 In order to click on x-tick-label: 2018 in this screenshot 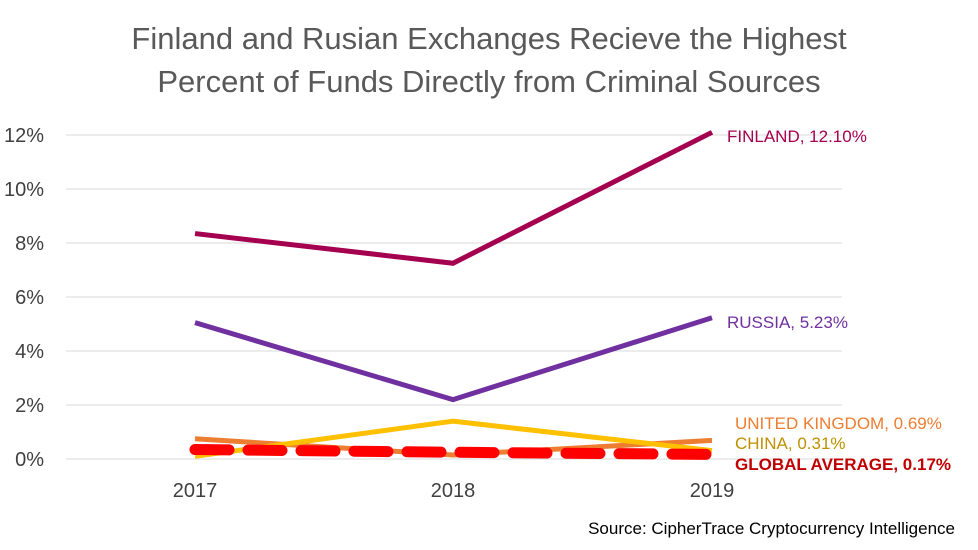, I will do `click(453, 491)`.